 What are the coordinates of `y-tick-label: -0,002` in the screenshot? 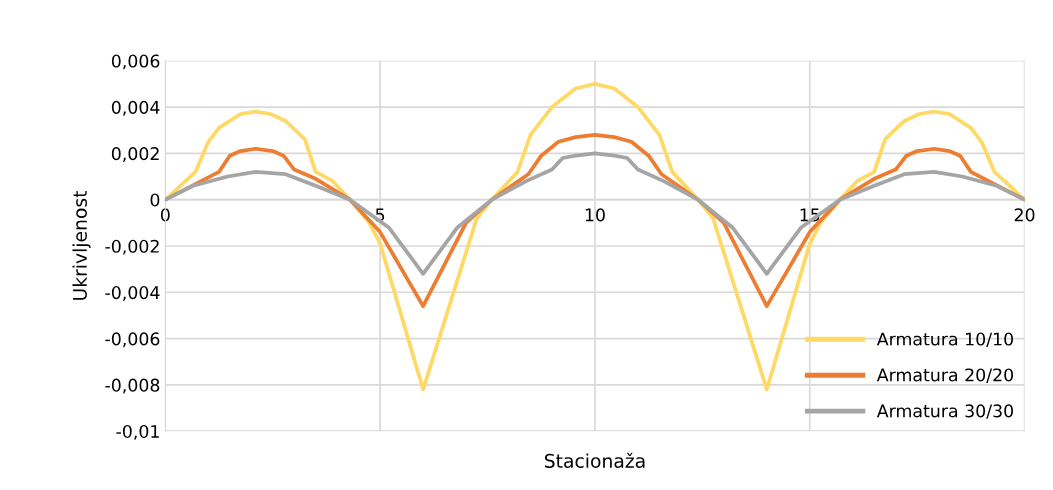 It's located at (132, 247).